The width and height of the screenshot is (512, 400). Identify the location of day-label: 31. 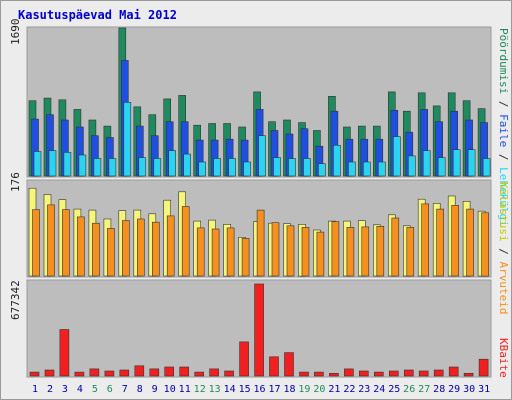
(484, 389).